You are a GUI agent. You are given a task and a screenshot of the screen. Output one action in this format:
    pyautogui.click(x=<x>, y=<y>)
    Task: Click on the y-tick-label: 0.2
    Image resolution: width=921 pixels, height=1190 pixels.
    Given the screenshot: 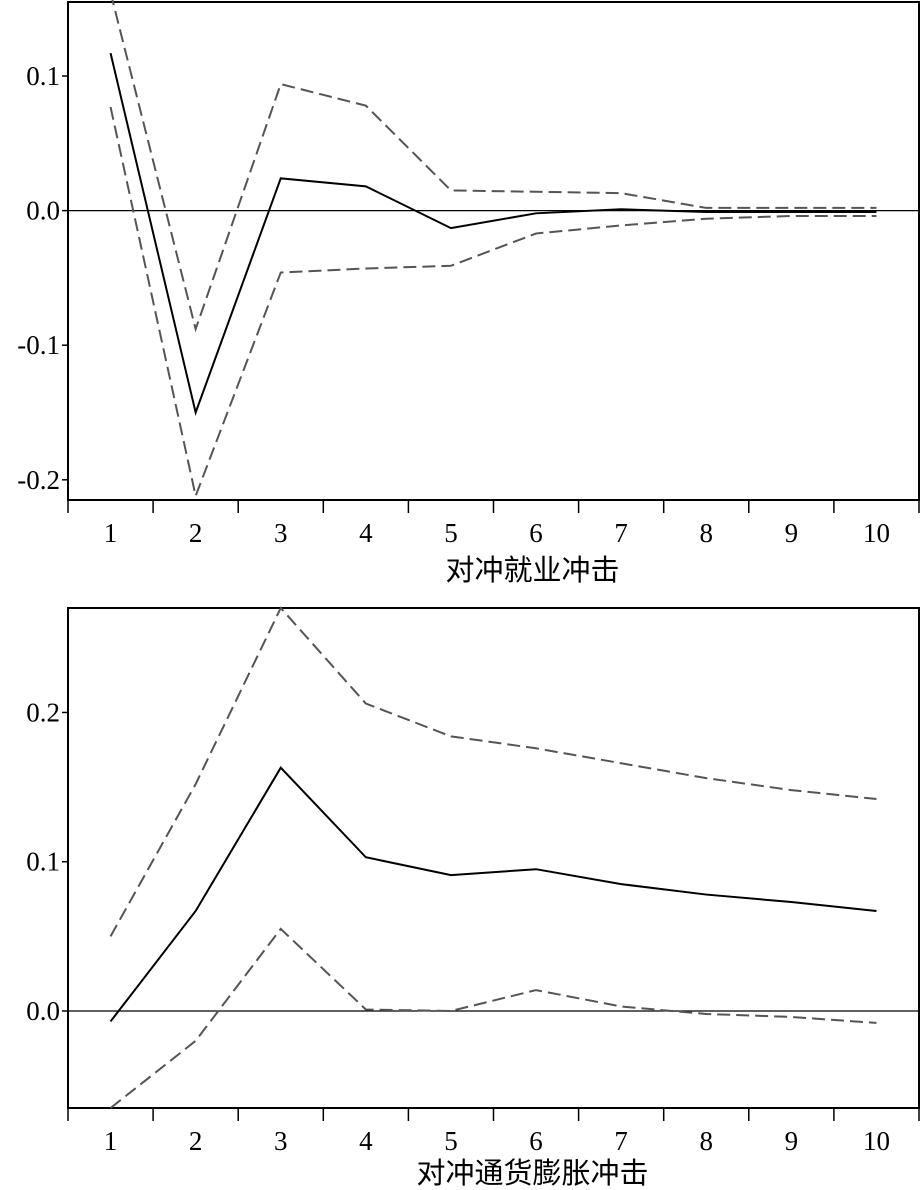 What is the action you would take?
    pyautogui.click(x=43, y=712)
    